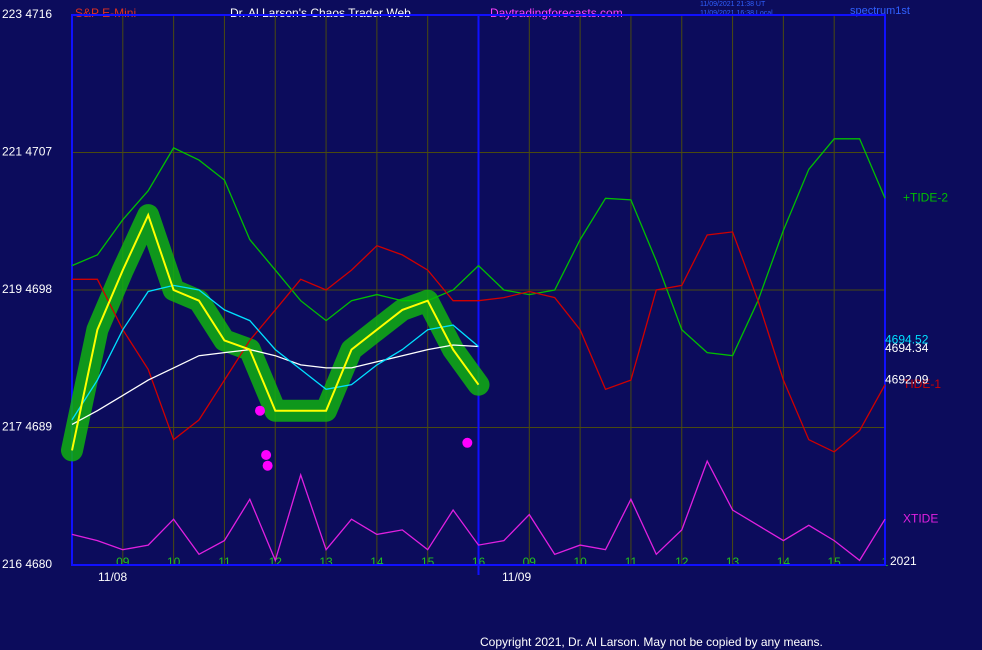  I want to click on timestamp: 11/09/2021 21:38 UT, so click(733, 4).